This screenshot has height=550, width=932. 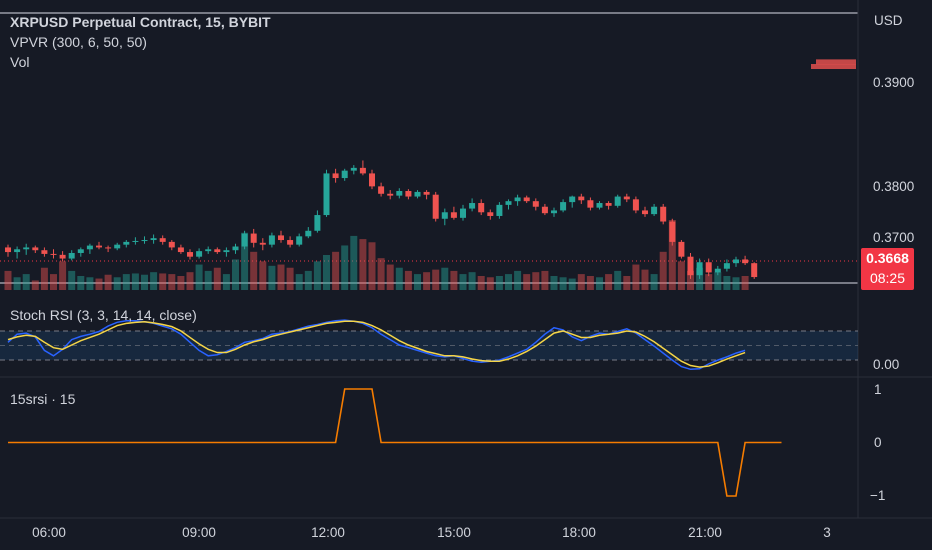 I want to click on time-tick-label: 09:00, so click(x=199, y=532).